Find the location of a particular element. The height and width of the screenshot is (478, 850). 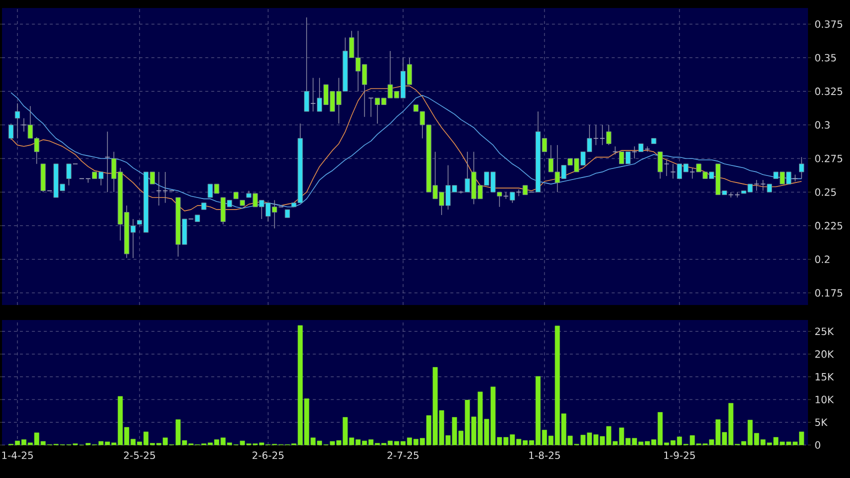

x-tick-label: 2-6-25 is located at coordinates (268, 456).